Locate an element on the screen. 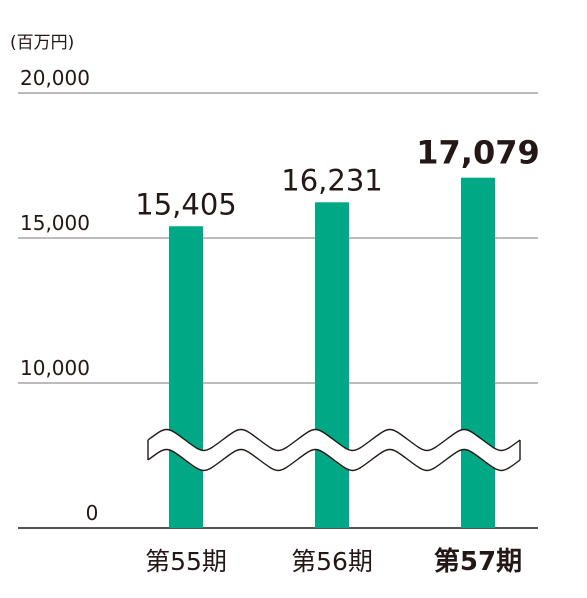 The image size is (587, 598). break-line-top is located at coordinates (334, 440).